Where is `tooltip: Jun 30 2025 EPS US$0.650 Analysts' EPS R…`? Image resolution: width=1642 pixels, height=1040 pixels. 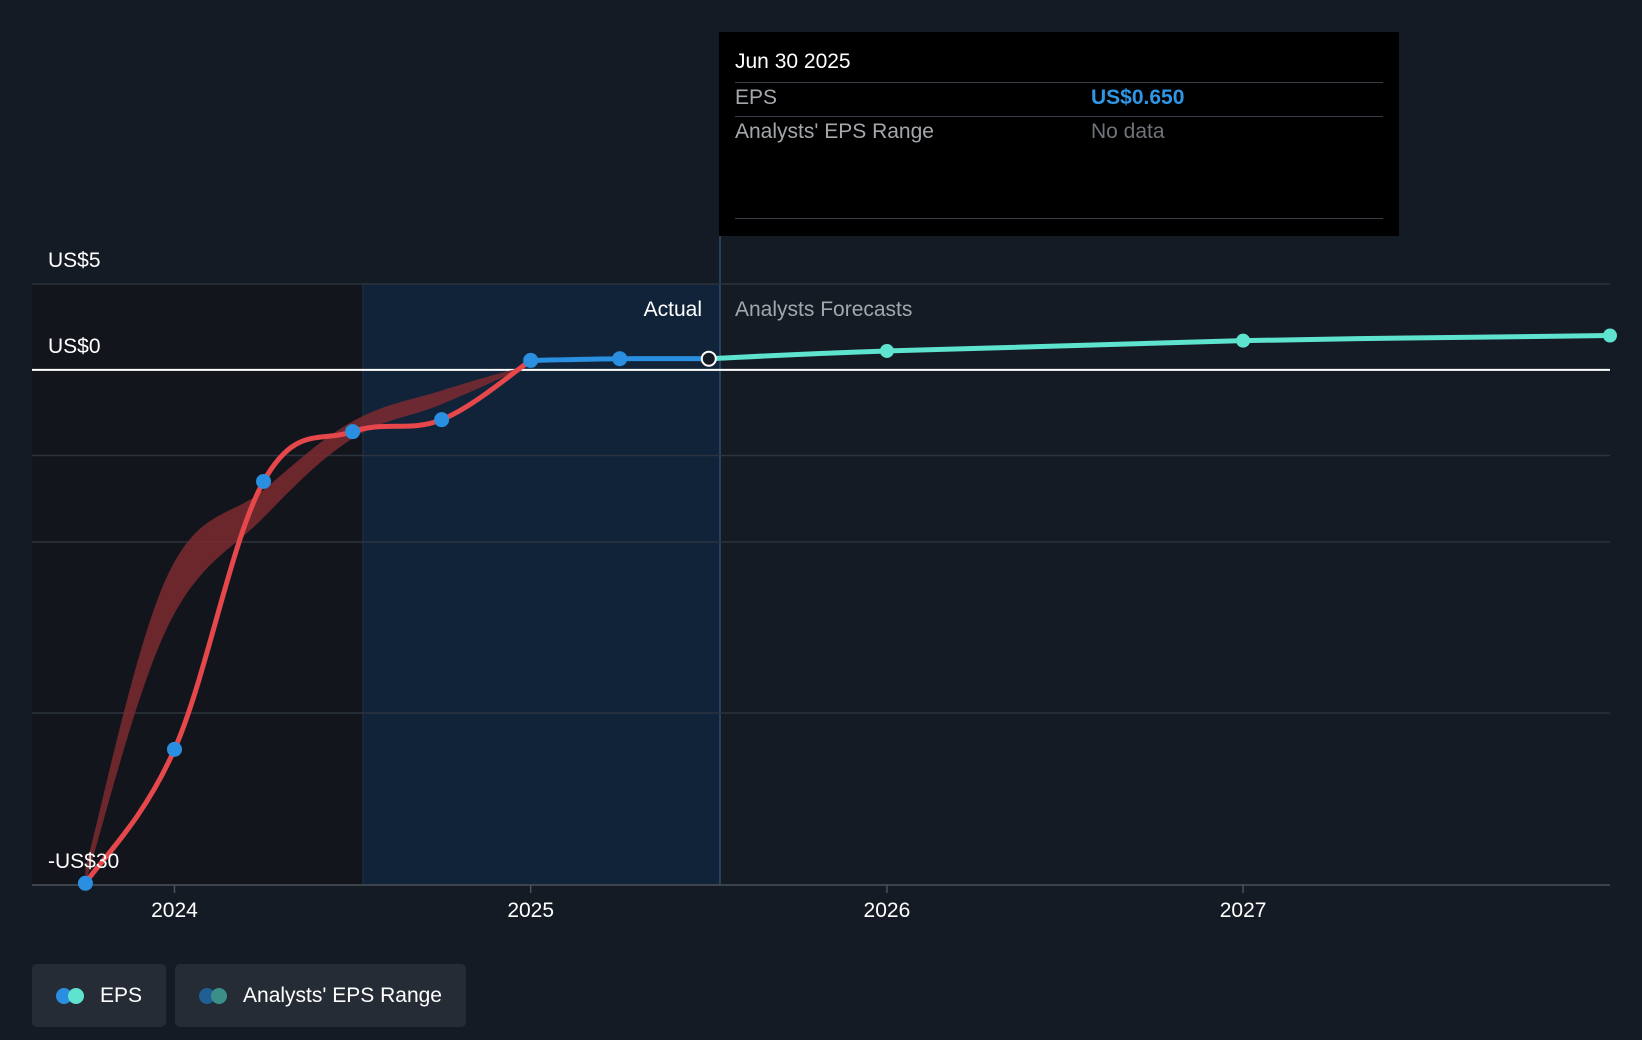
tooltip: Jun 30 2025 EPS US$0.650 Analysts' EPS R… is located at coordinates (1059, 134).